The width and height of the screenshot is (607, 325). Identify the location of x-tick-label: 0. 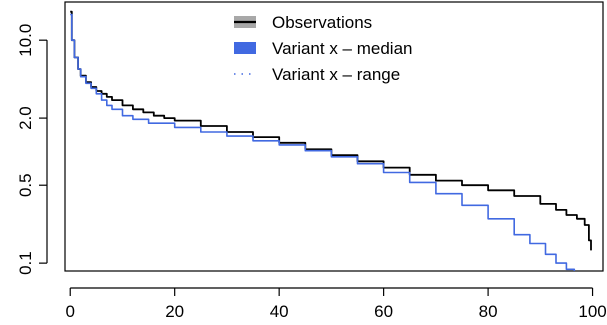
(69, 311).